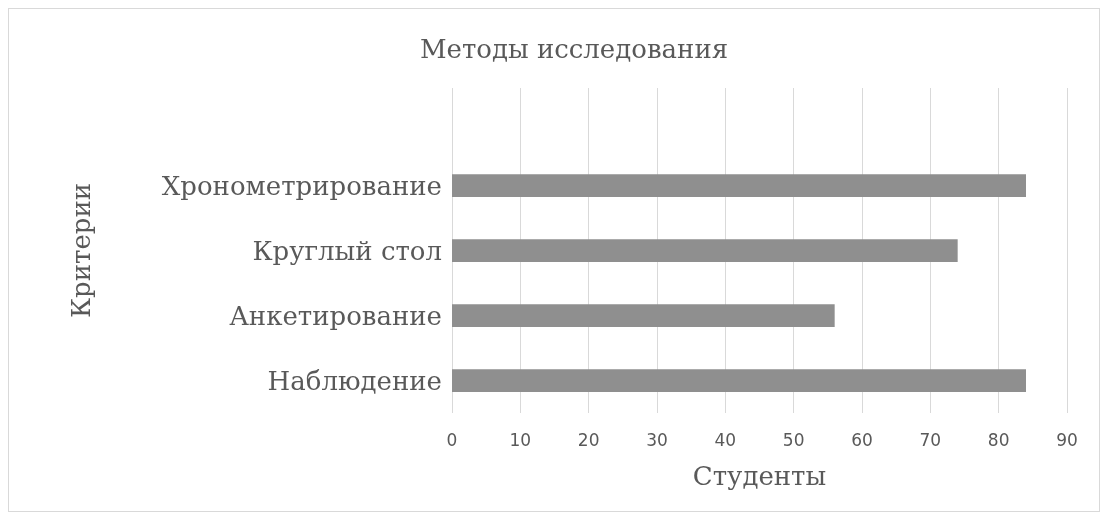 The width and height of the screenshot is (1105, 520). Describe the element at coordinates (725, 439) in the screenshot. I see `x-tick-label: 40` at that location.